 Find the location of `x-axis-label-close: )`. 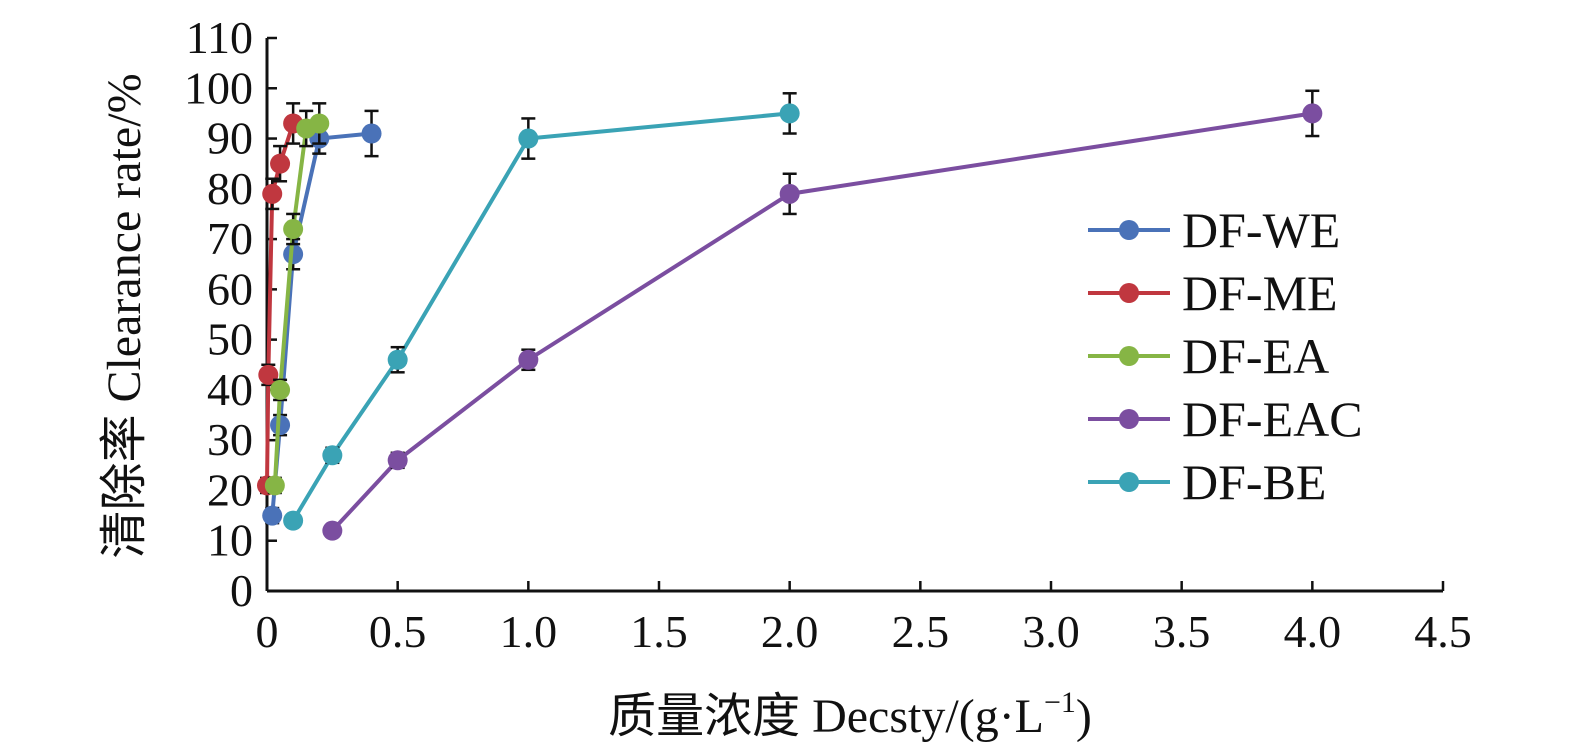

x-axis-label-close: ) is located at coordinates (1084, 716).